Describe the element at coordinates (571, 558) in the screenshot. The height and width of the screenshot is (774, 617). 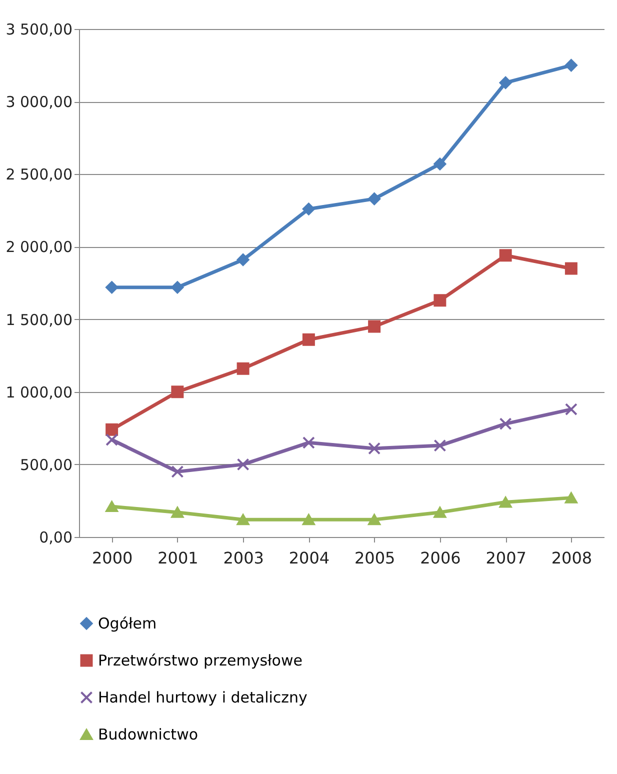
I see `x-tick-label: 2008` at that location.